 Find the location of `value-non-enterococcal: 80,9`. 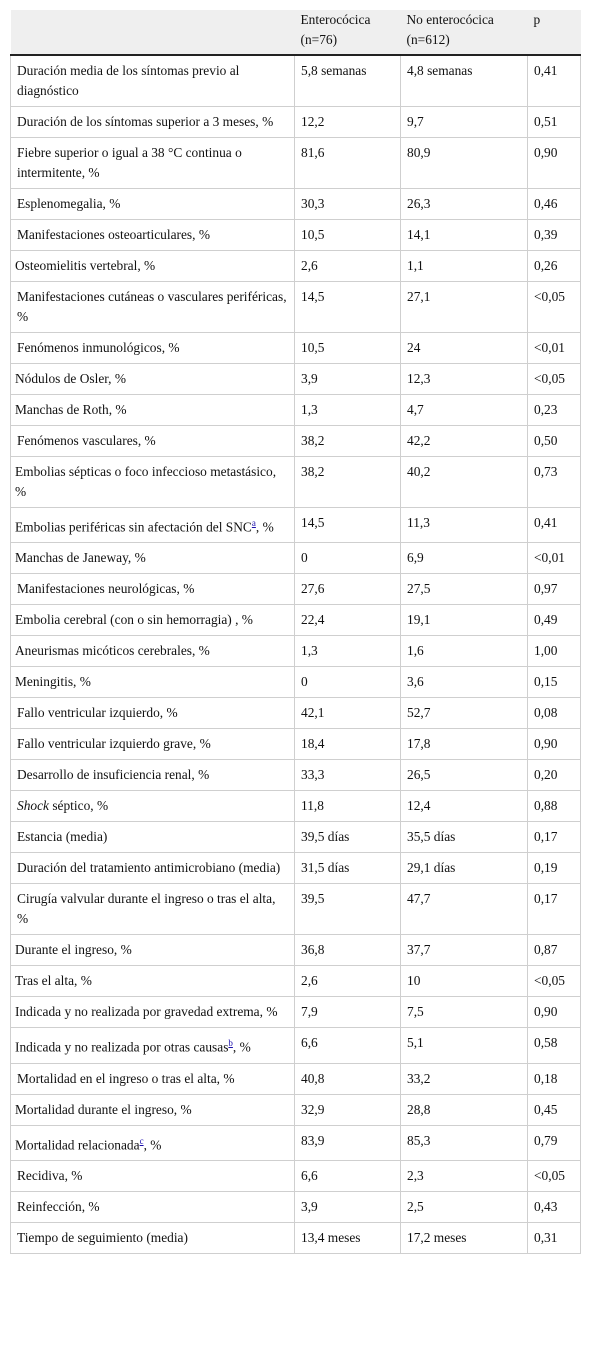

value-non-enterococcal: 80,9 is located at coordinates (464, 163).